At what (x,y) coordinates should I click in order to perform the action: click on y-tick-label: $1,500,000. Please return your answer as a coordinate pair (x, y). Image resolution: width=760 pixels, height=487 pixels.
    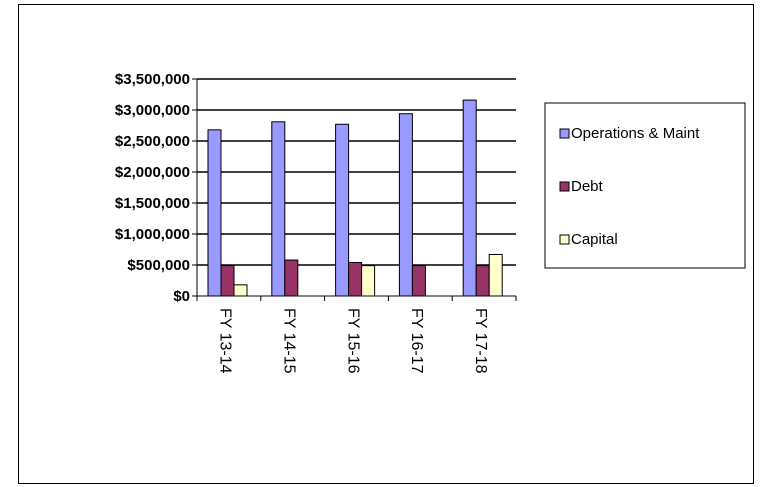
    Looking at the image, I should click on (152, 203).